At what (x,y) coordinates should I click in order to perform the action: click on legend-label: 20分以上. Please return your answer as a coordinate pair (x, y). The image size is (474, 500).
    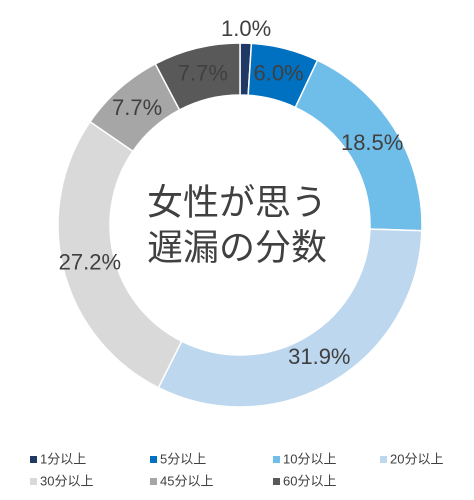
    Looking at the image, I should click on (416, 458).